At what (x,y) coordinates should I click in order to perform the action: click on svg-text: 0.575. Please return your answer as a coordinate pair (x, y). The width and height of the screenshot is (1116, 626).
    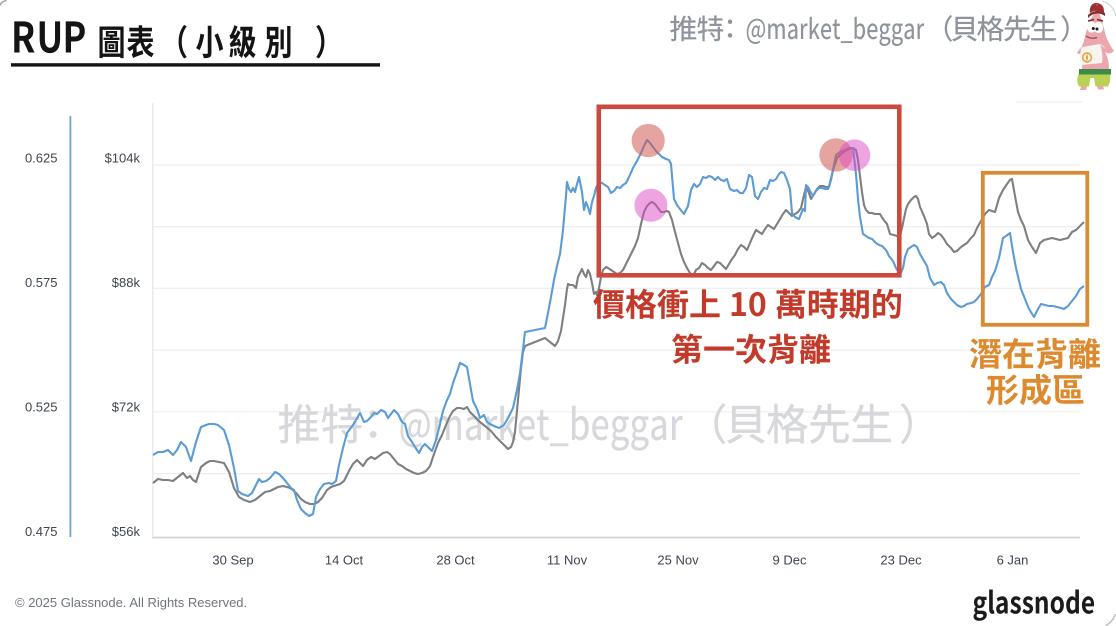
    Looking at the image, I should click on (41, 282).